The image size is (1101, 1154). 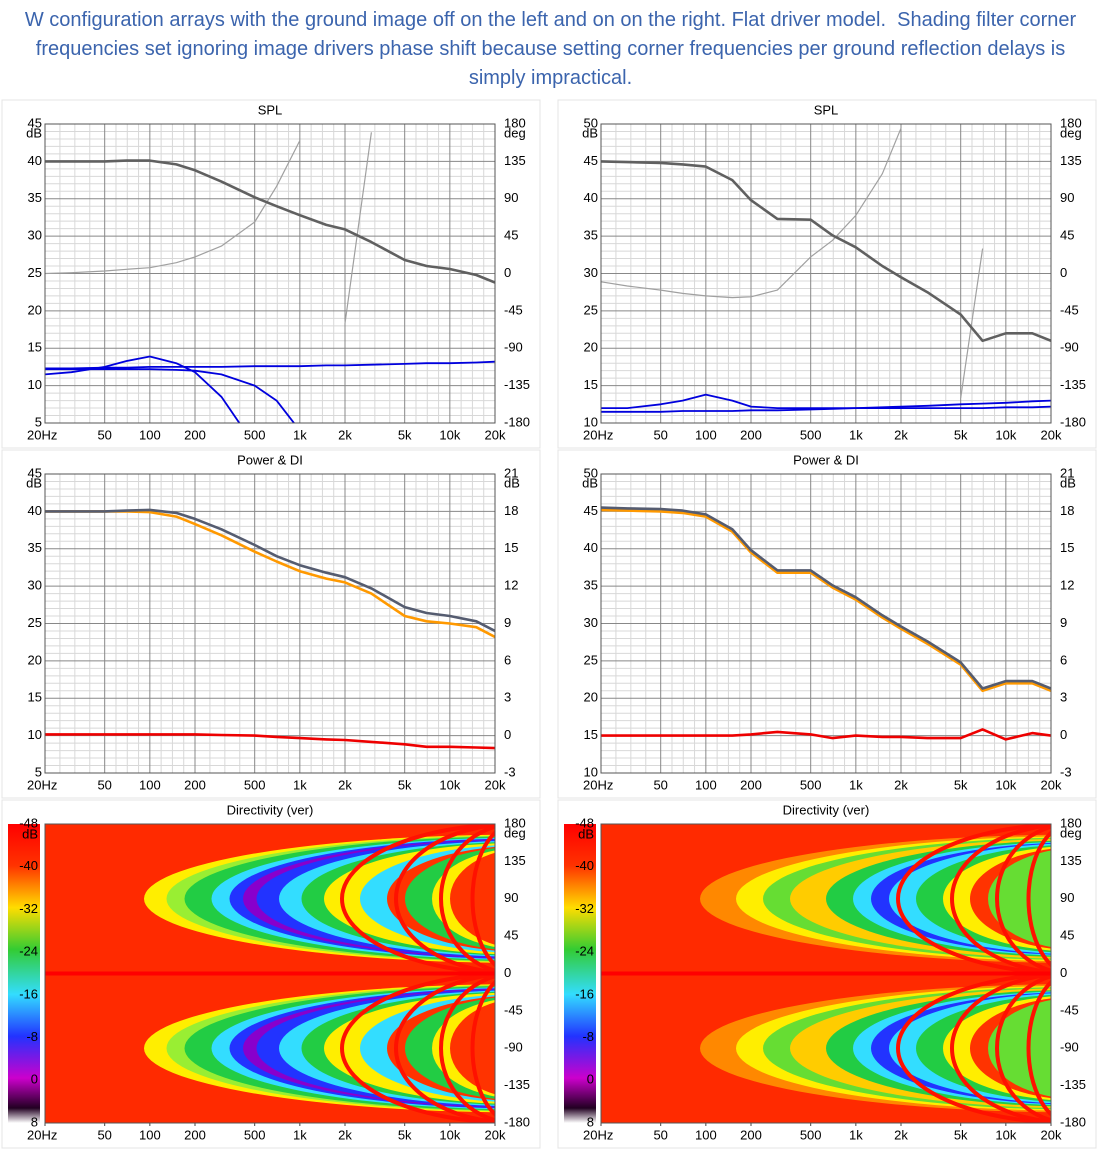 What do you see at coordinates (512, 482) in the screenshot?
I see `y2-unit: dB` at bounding box center [512, 482].